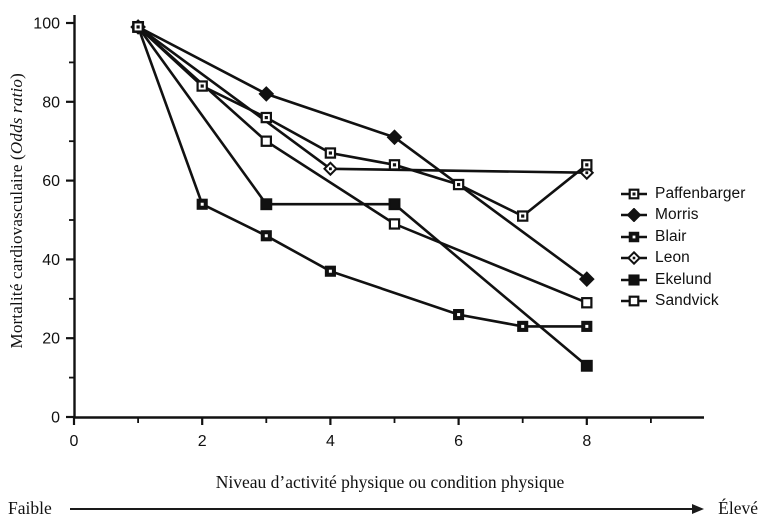 The height and width of the screenshot is (532, 762). I want to click on legend-item-sandvick: Sandvick, so click(683, 302).